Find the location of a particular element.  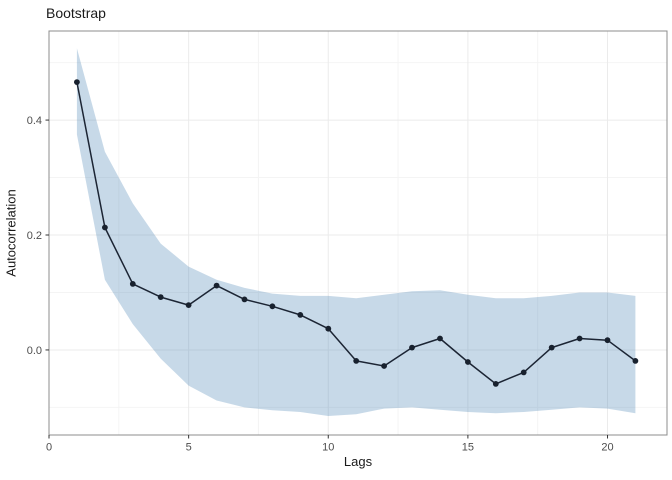

y-tick-label: 0.2 is located at coordinates (34, 236).